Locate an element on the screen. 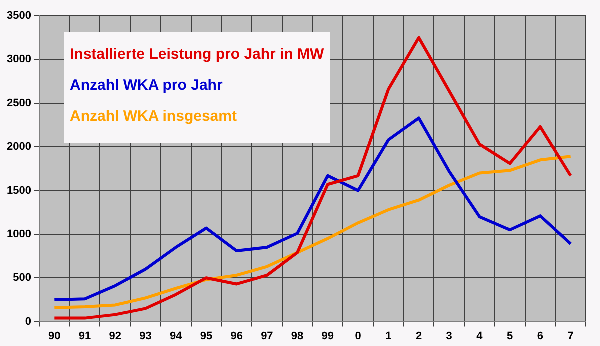  x-tick-label: 94 is located at coordinates (177, 336).